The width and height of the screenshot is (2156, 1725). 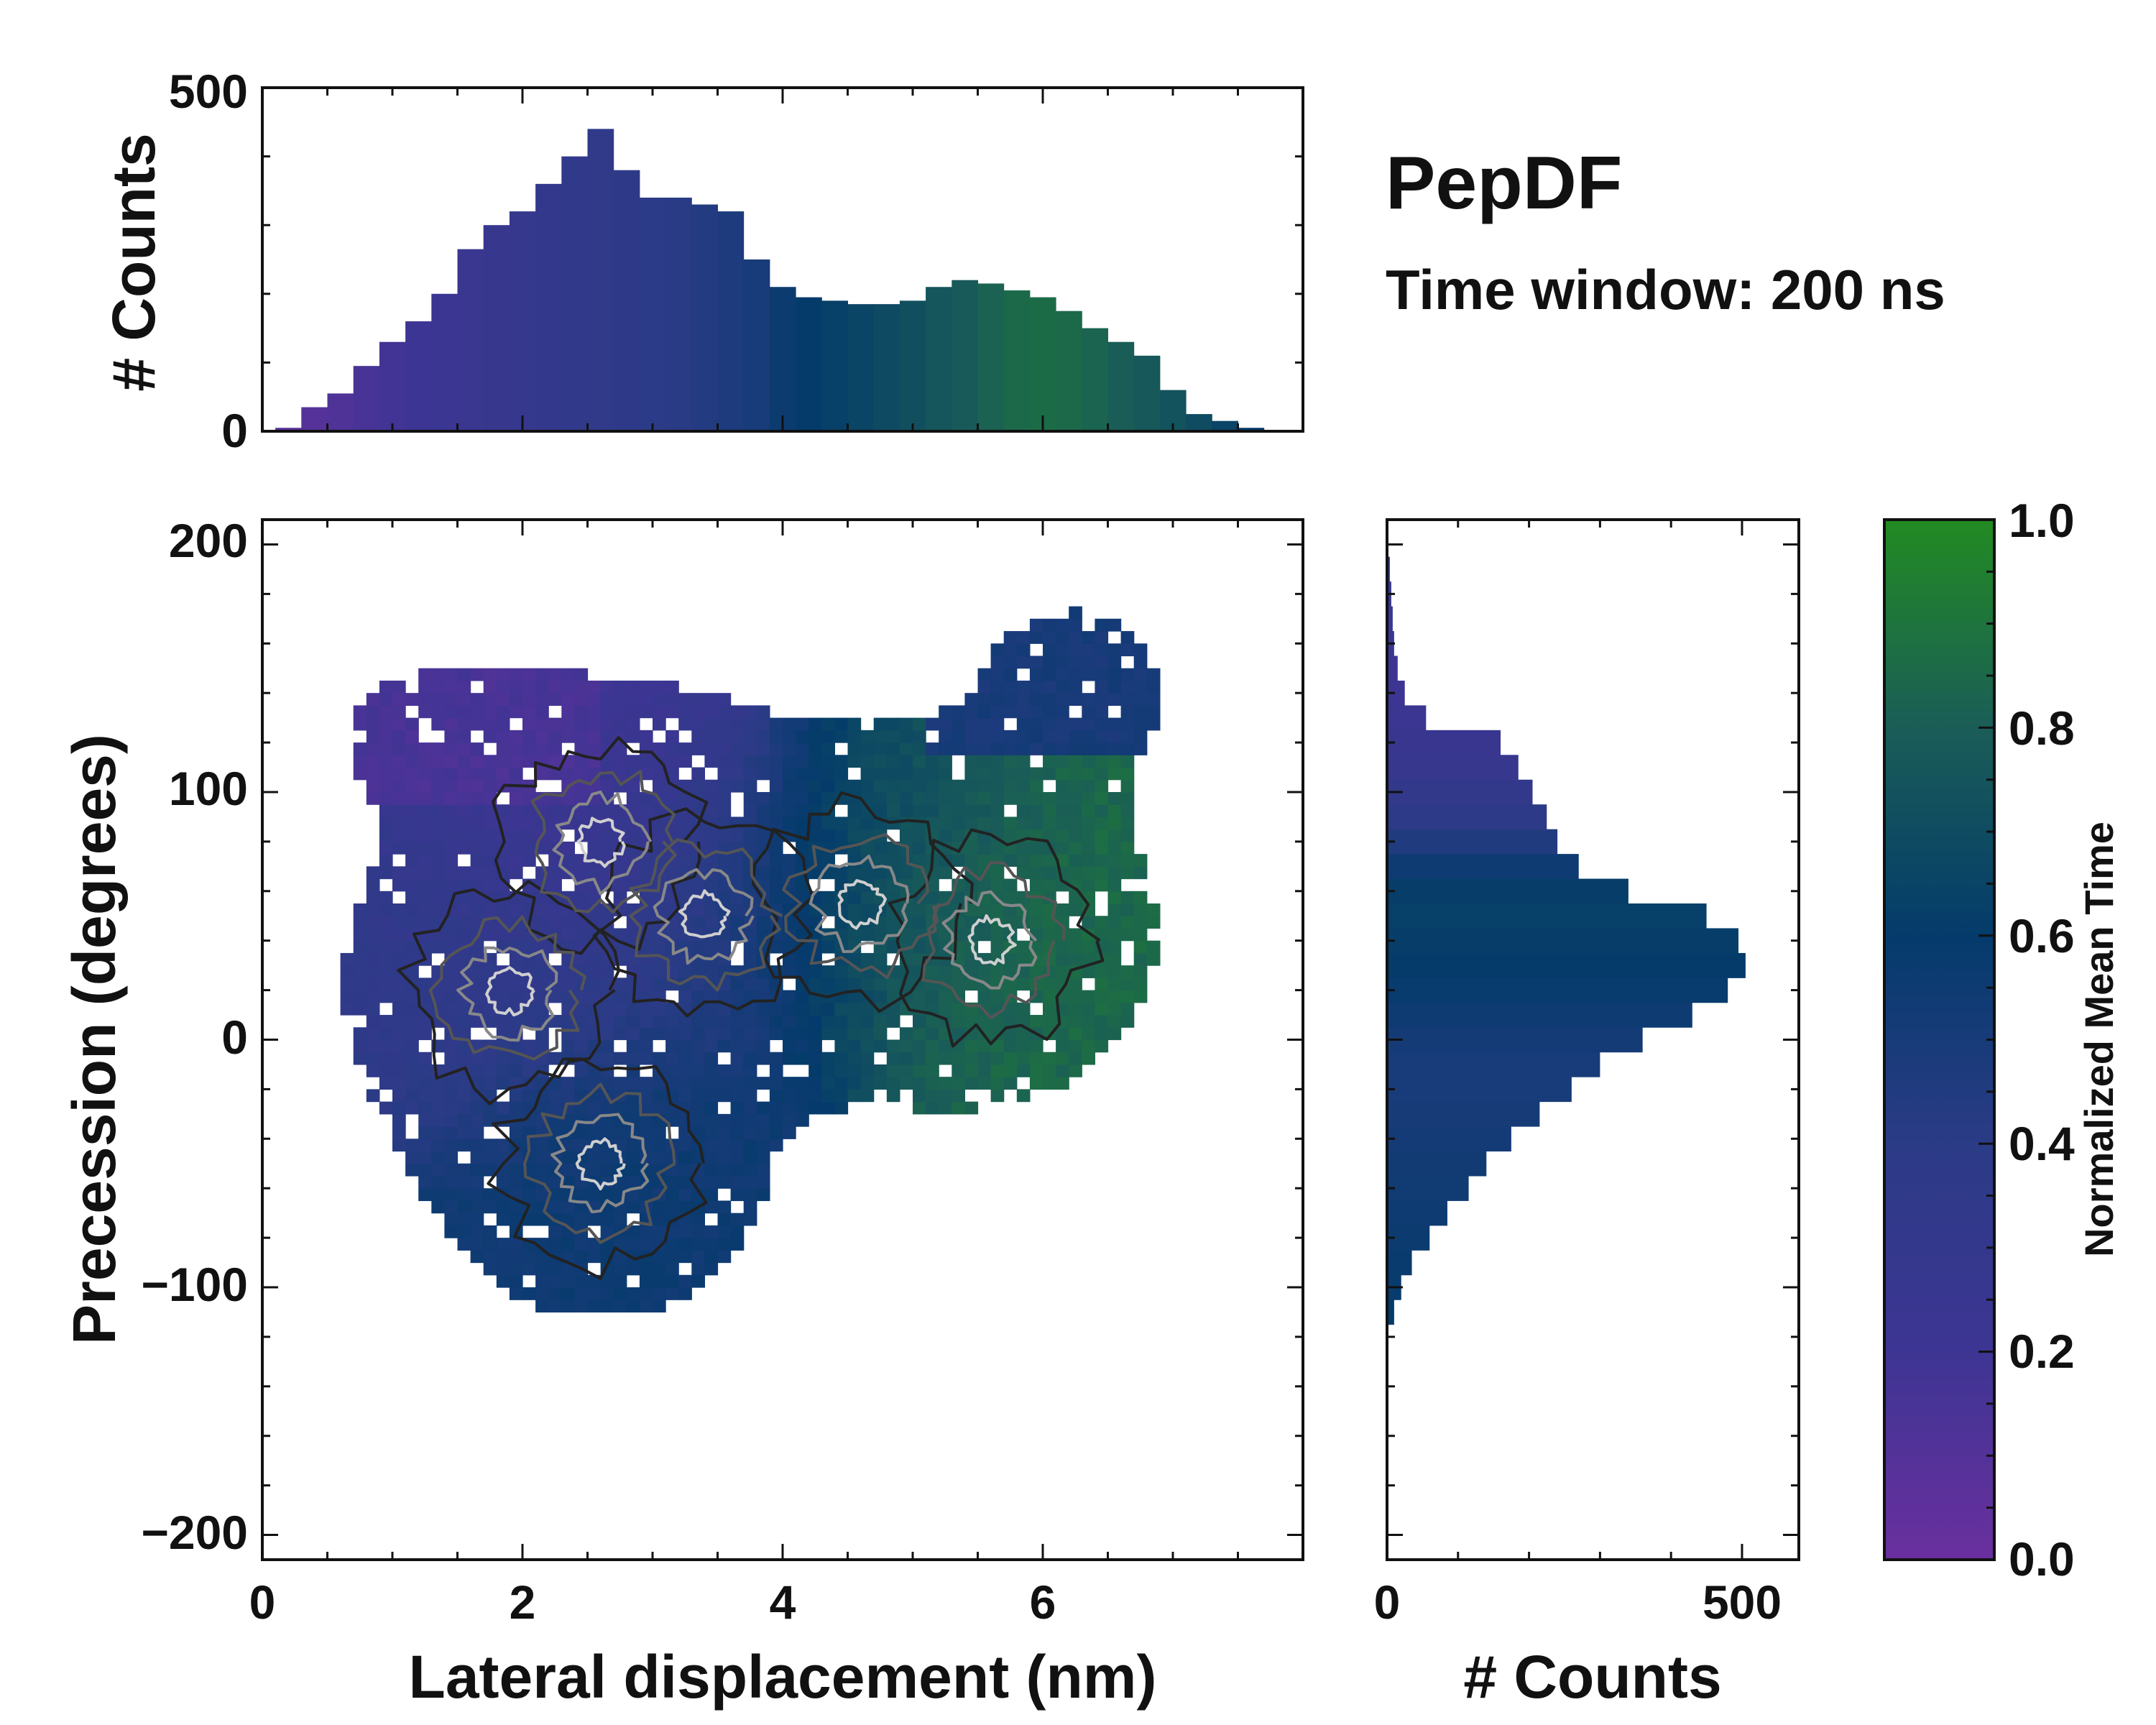 I want to click on density-contour, so click(x=600, y=1164).